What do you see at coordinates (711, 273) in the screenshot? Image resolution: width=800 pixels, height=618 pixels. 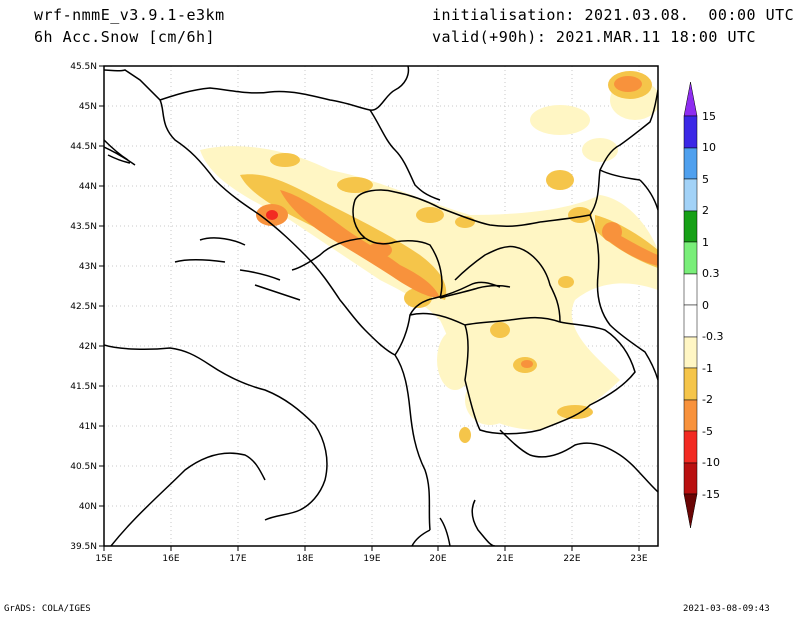 I see `colorbar-label: 0.3` at bounding box center [711, 273].